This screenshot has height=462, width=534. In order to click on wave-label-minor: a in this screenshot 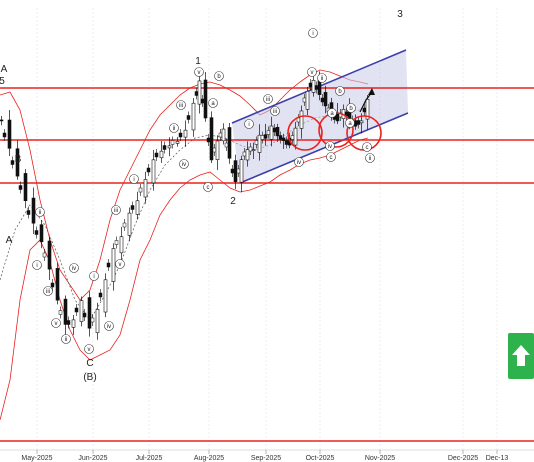, I will do `click(350, 124)`.